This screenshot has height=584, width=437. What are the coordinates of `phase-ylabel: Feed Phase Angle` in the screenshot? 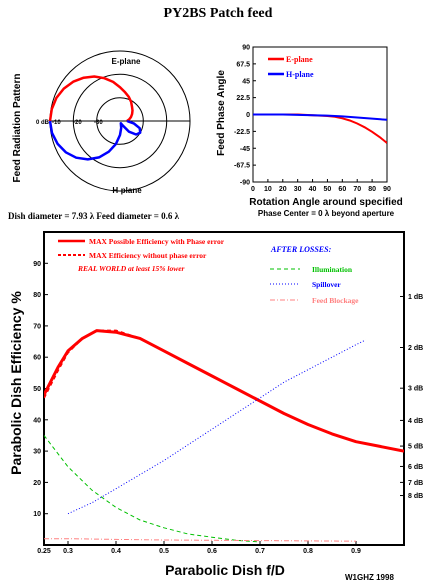 It's located at (221, 113).